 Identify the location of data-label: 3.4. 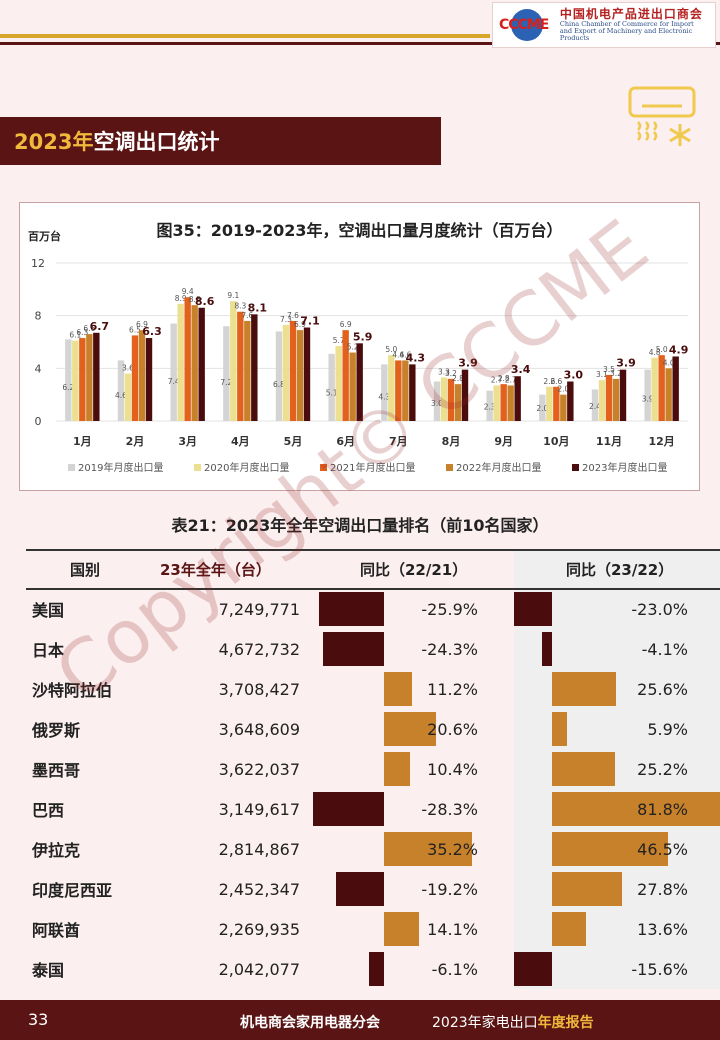
(521, 369).